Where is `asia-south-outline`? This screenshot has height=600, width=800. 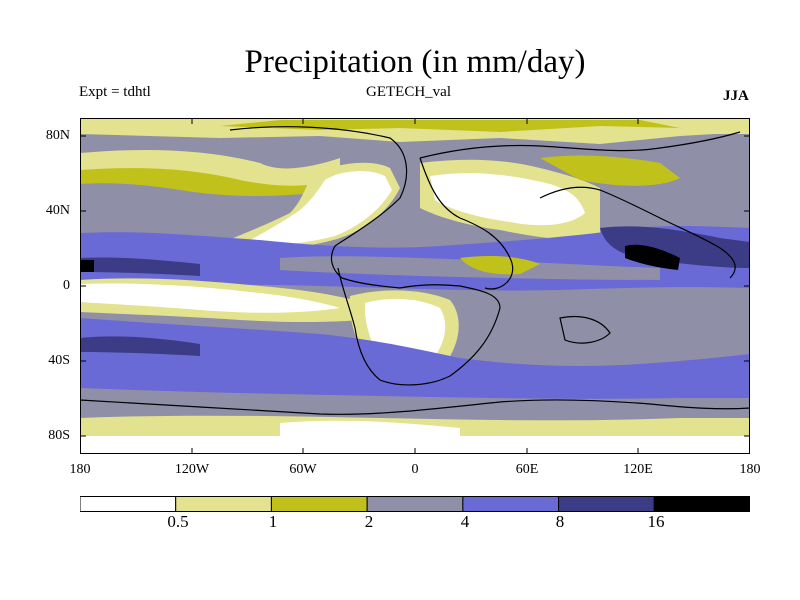
asia-south-outline is located at coordinates (637, 232).